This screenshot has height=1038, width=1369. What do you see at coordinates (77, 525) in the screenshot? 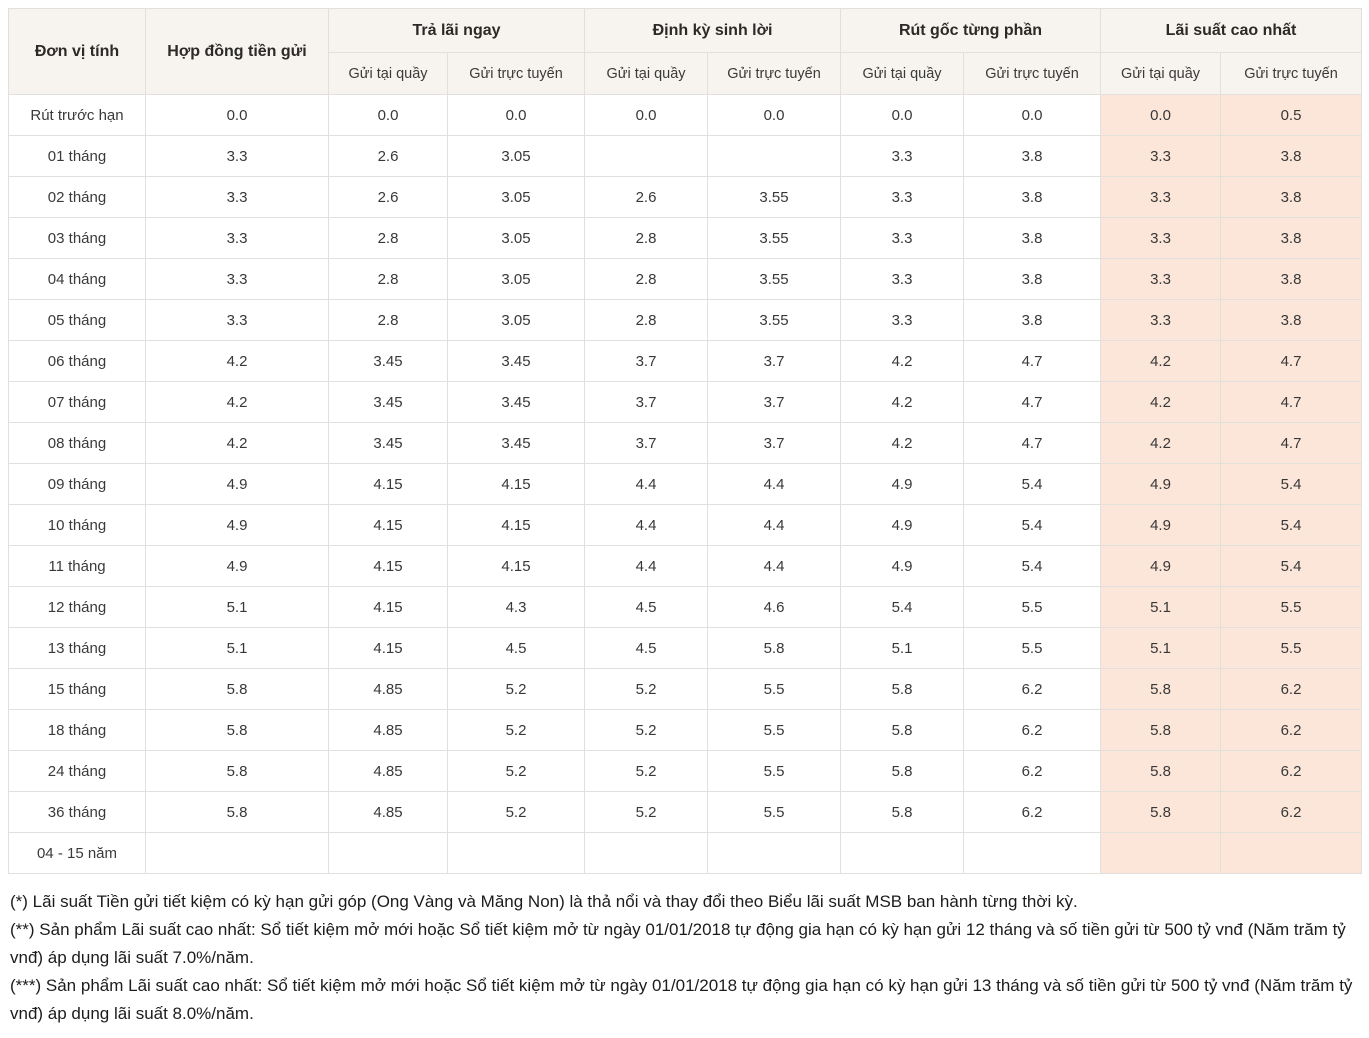
I see `row-label: 10 tháng` at bounding box center [77, 525].